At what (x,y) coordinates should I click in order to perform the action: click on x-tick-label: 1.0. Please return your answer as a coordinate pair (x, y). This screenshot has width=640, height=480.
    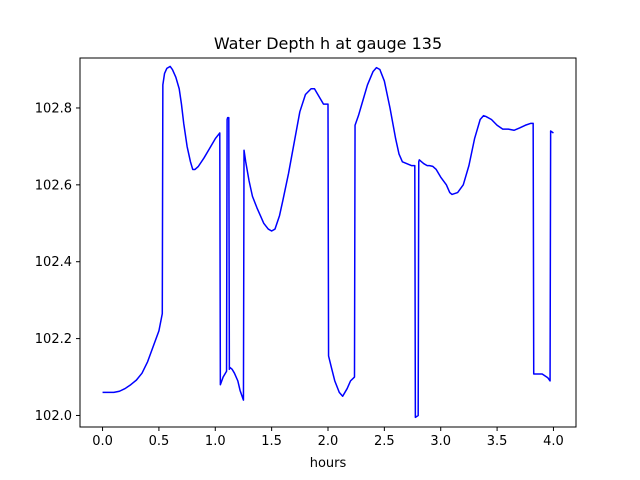
    Looking at the image, I should click on (215, 441).